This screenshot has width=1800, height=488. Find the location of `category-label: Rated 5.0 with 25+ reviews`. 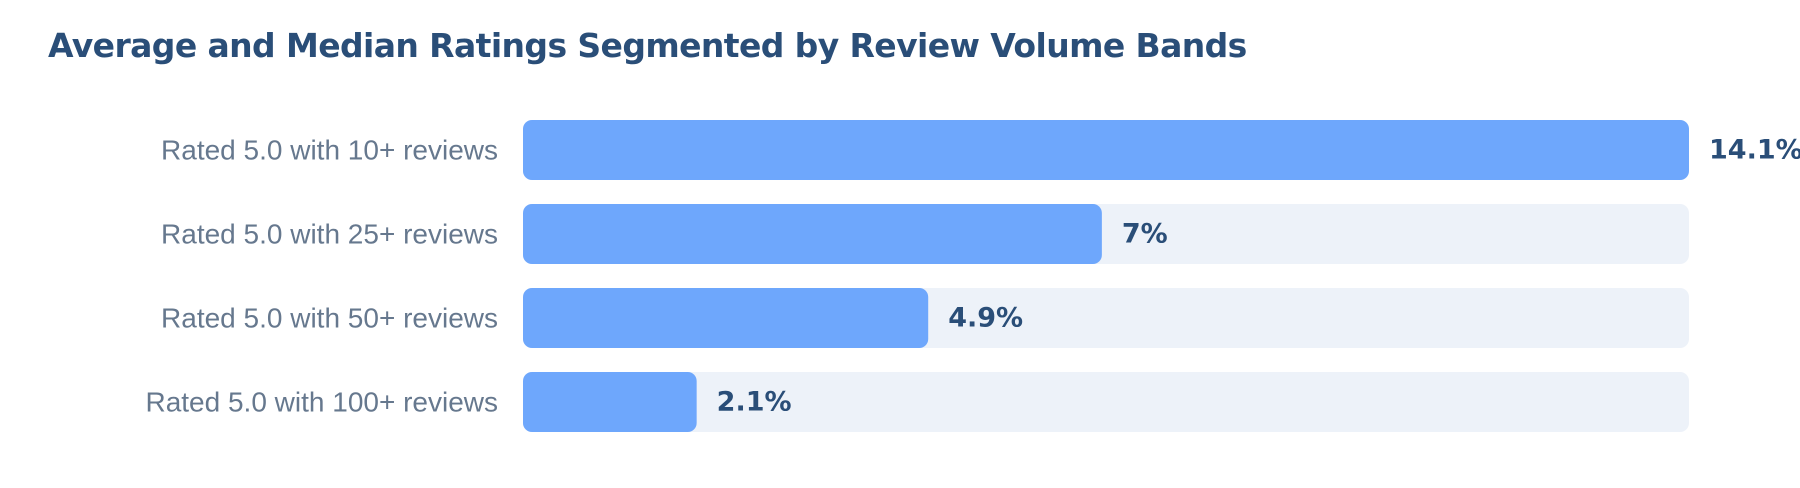

category-label: Rated 5.0 with 25+ reviews is located at coordinates (329, 234).